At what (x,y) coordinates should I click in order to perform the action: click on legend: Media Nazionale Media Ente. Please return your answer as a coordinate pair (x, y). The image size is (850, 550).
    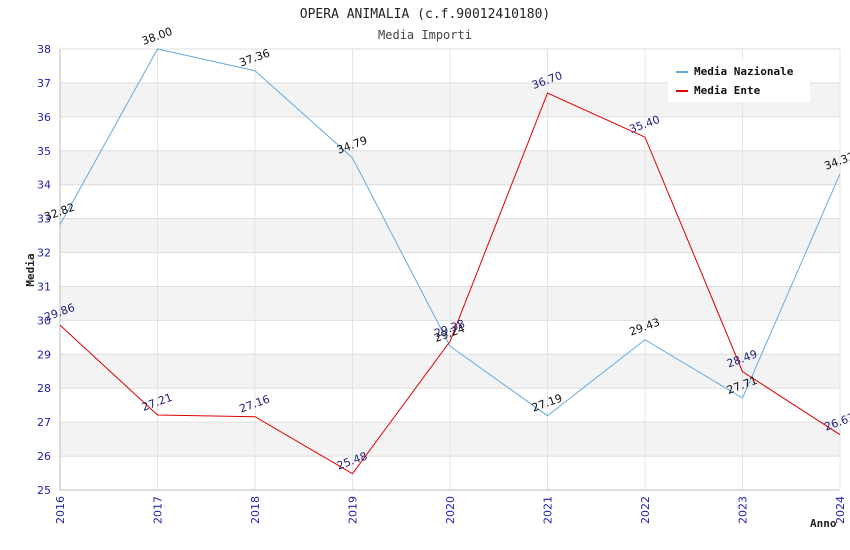
    Looking at the image, I should click on (739, 81).